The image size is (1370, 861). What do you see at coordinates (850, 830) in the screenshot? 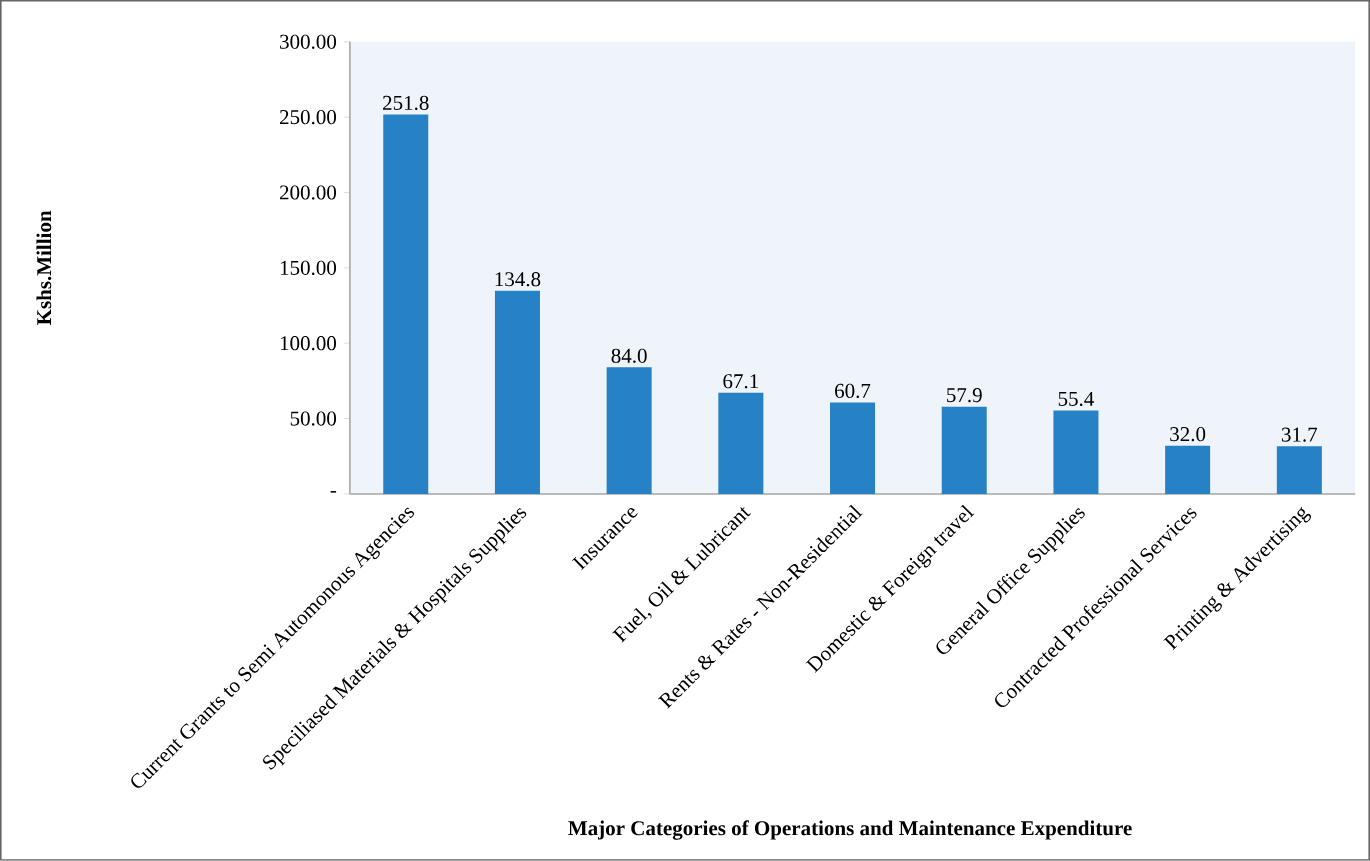
I see `x-axis-title: Major Categories of Operations and Maintenance Expenditure` at bounding box center [850, 830].